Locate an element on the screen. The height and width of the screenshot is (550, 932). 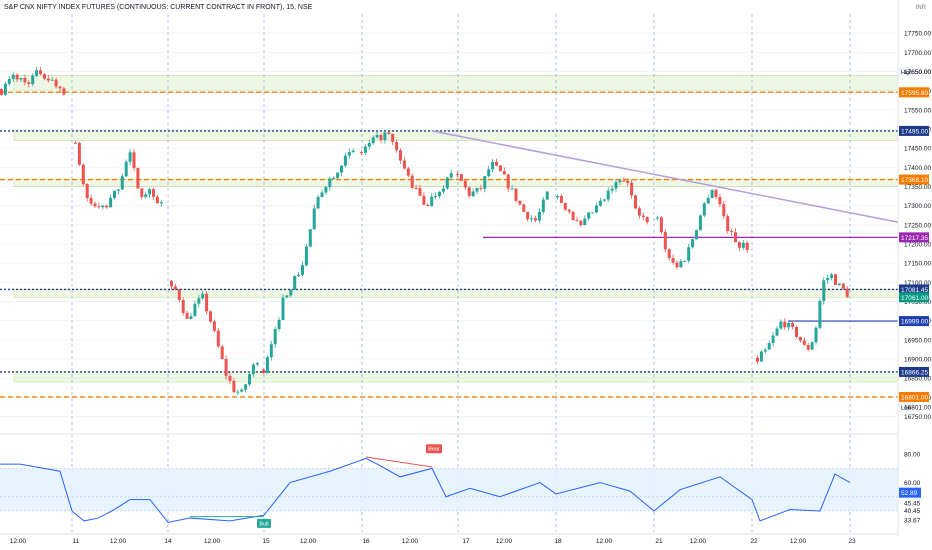
price-tick-label: 17650.00 is located at coordinates (917, 72).